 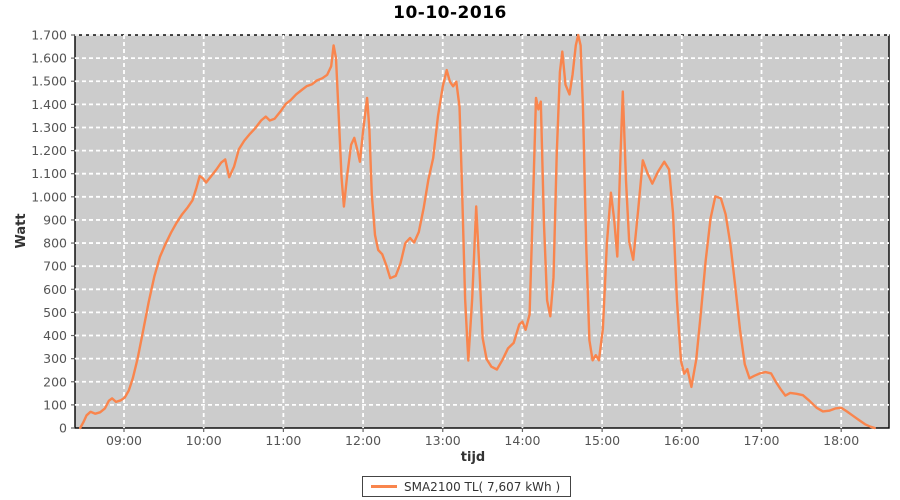 What do you see at coordinates (49, 173) in the screenshot?
I see `svg-text: 1.100` at bounding box center [49, 173].